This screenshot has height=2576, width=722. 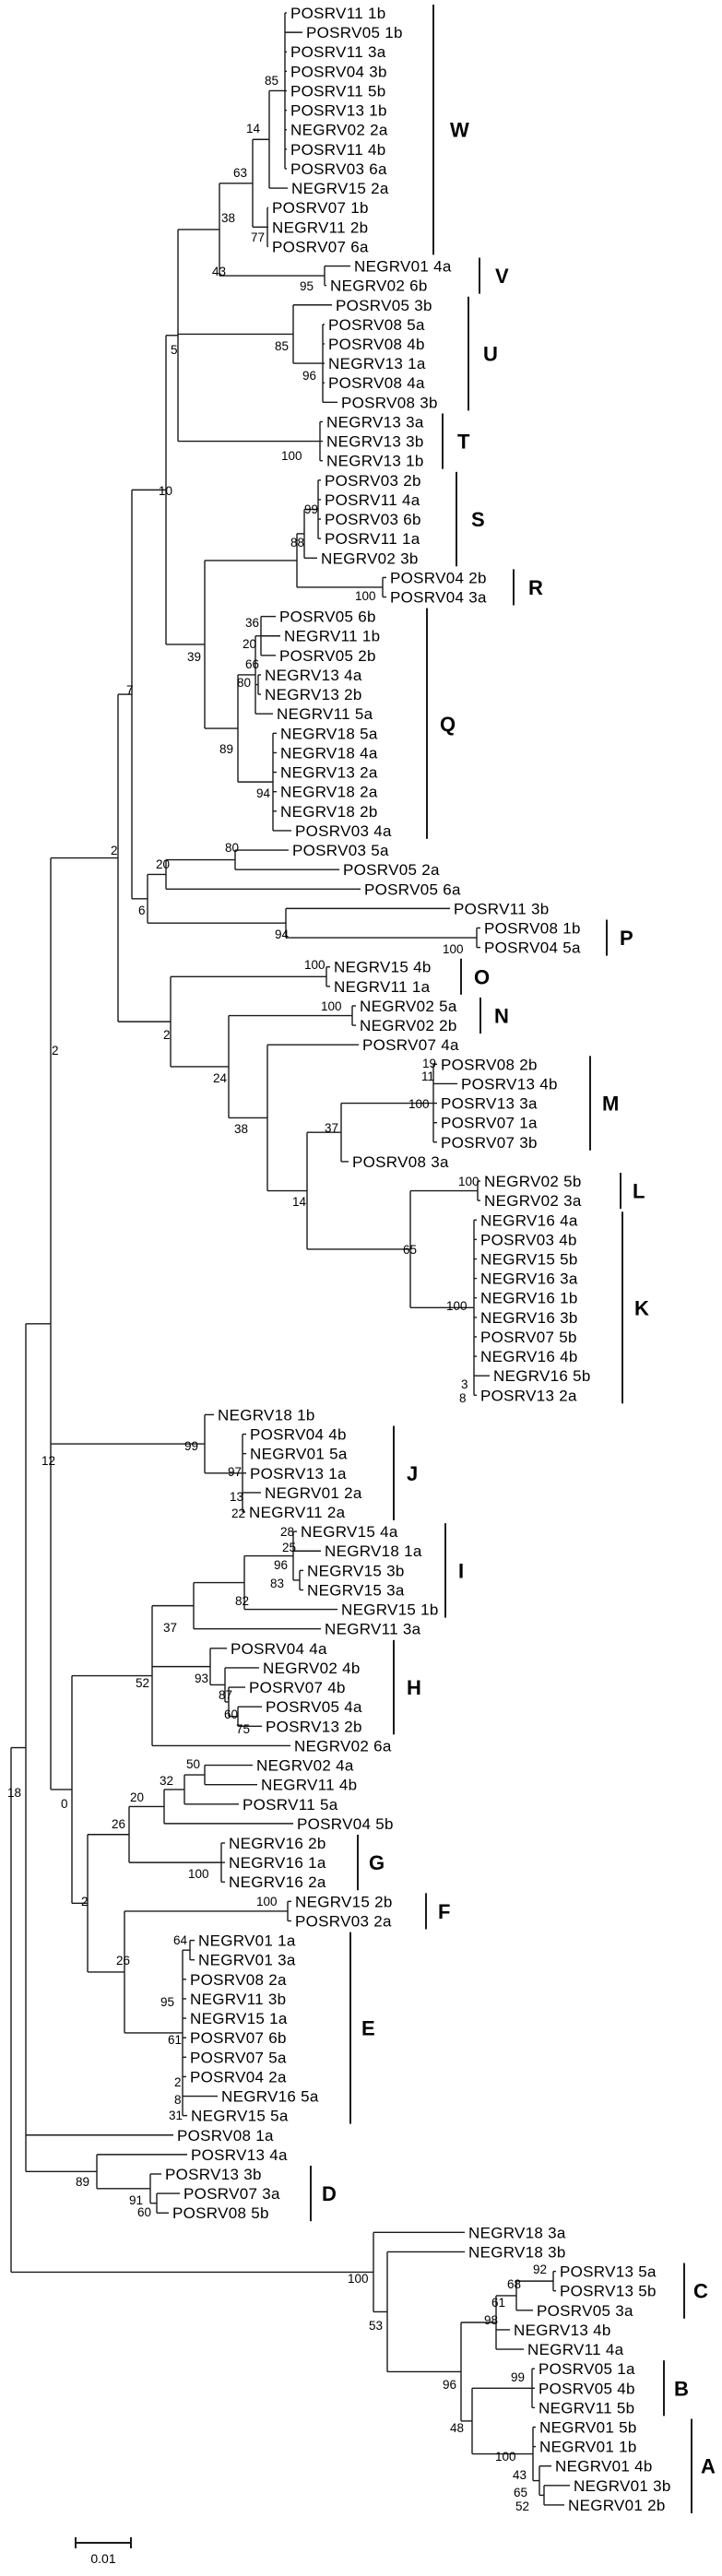 I want to click on taxon-label: NEGRV01 1a, so click(x=247, y=1941).